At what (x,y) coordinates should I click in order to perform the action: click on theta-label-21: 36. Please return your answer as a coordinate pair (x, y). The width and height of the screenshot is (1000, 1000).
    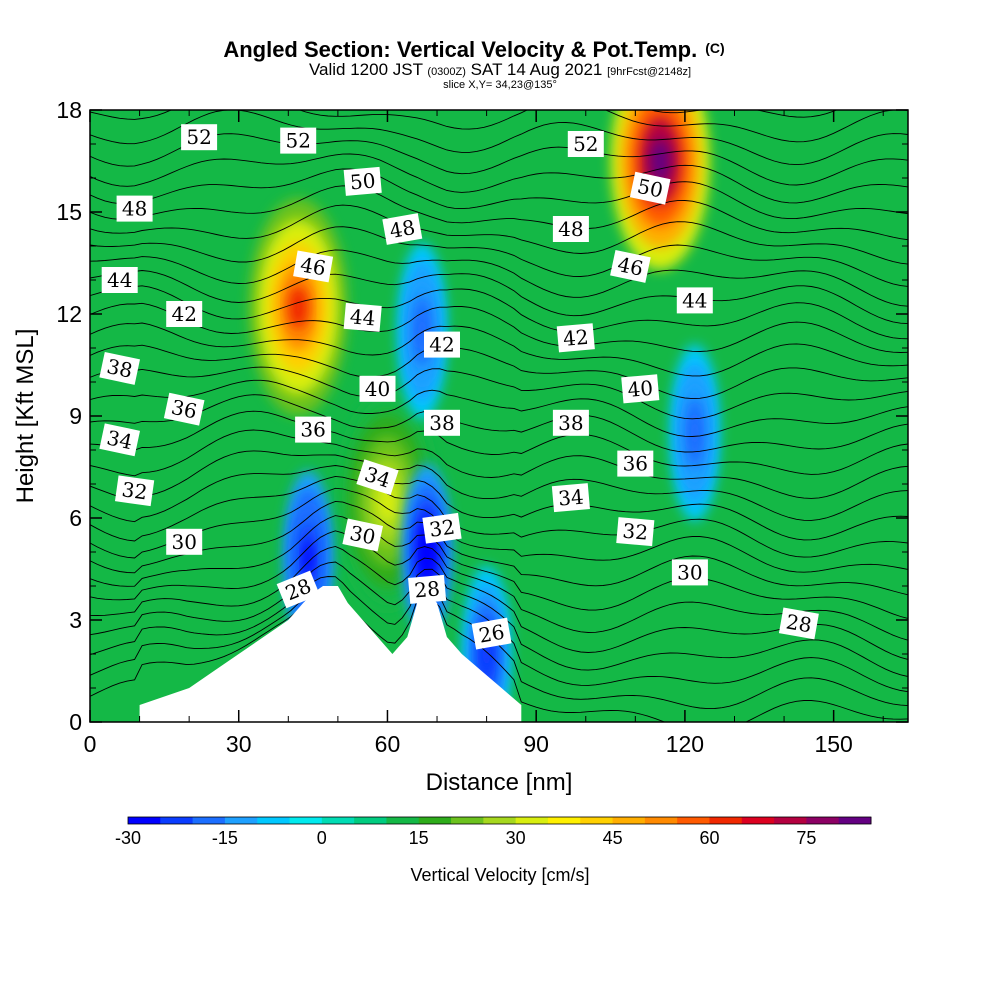
    Looking at the image, I should click on (184, 409).